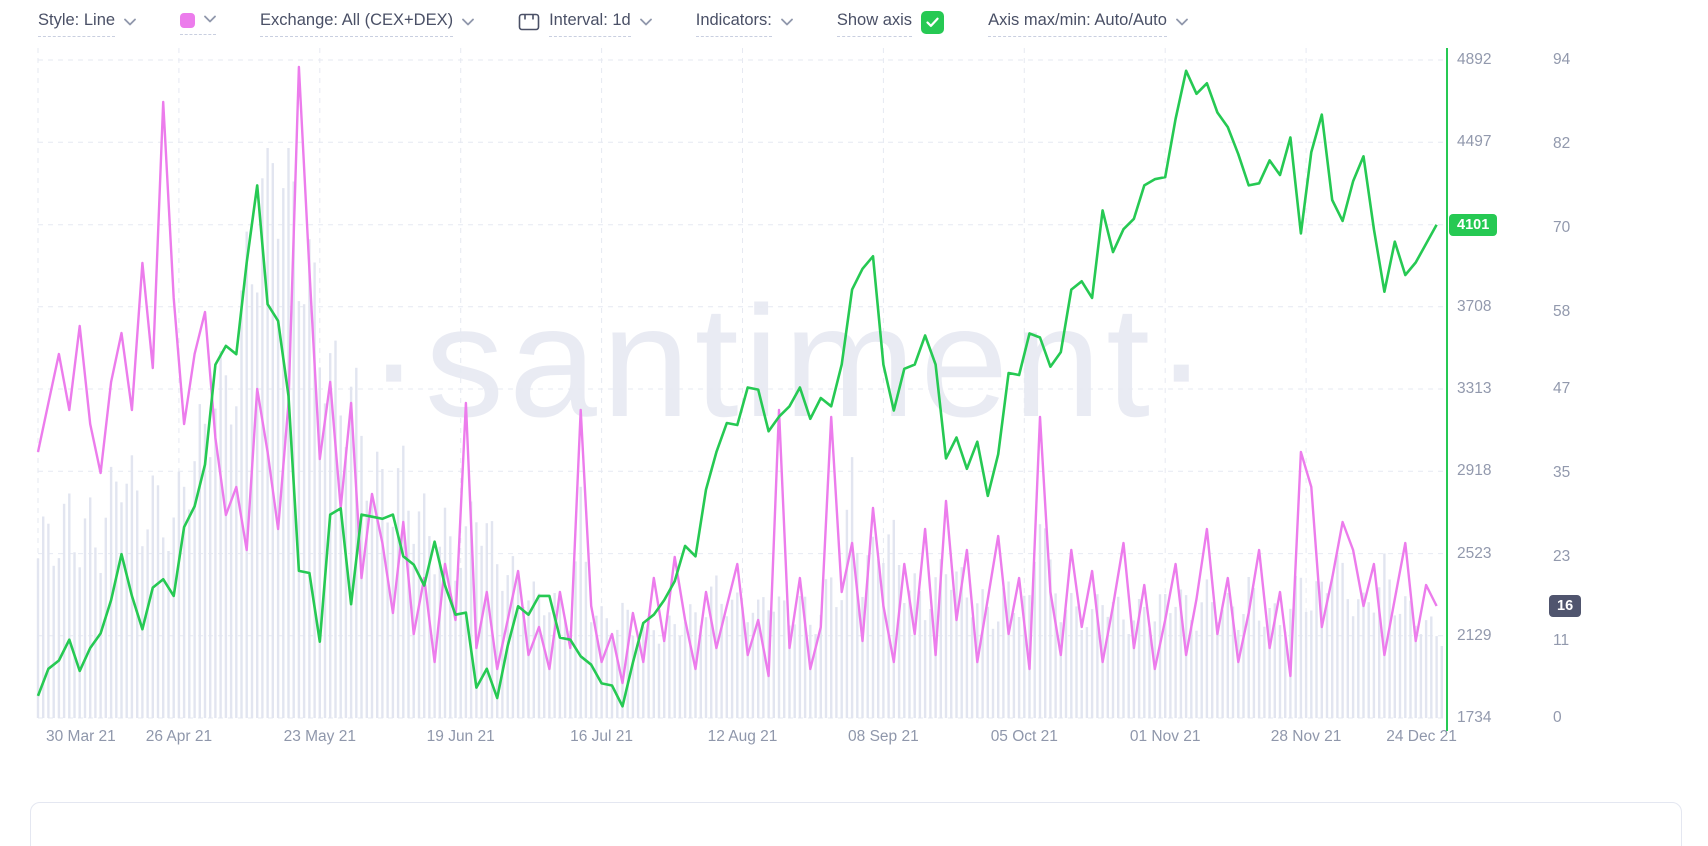 This screenshot has height=846, width=1708. I want to click on bottom-panel-card, so click(856, 824).